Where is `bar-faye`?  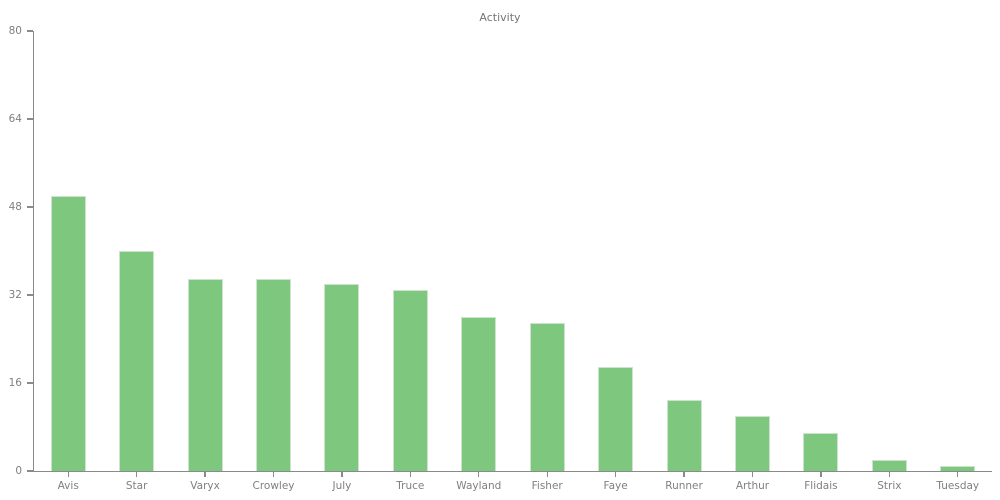
bar-faye is located at coordinates (616, 418).